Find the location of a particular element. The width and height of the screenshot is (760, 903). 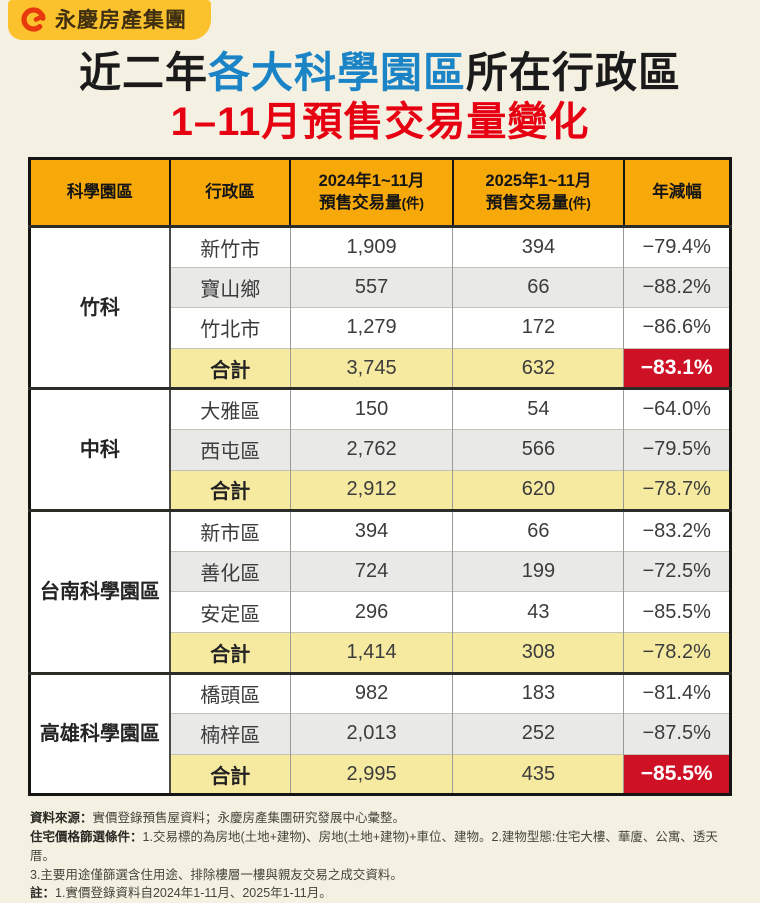

park-cell: 竹科 is located at coordinates (99, 306).